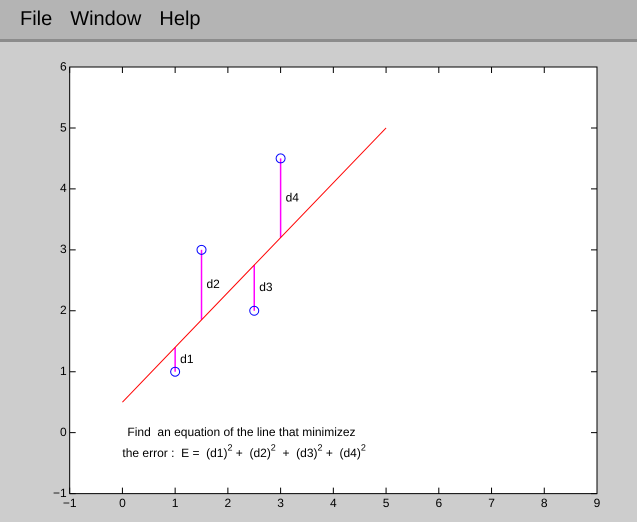 This screenshot has width=637, height=522. What do you see at coordinates (597, 503) in the screenshot?
I see `x-tick-label: 9` at bounding box center [597, 503].